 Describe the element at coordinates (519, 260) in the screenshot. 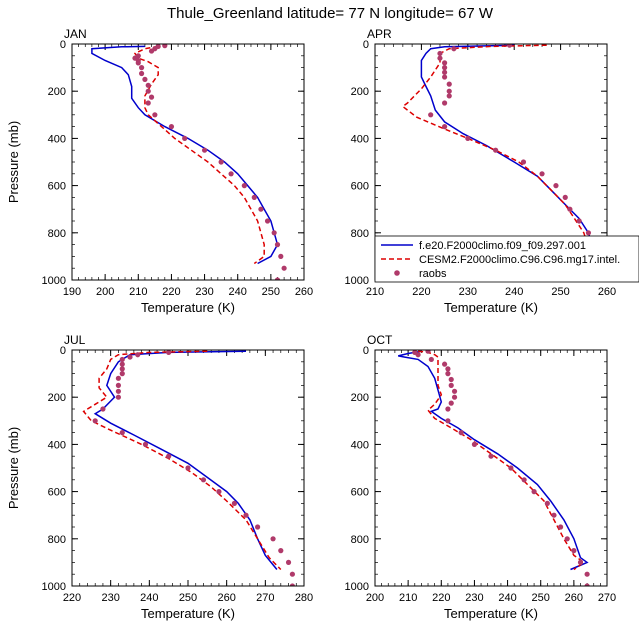

I see `legend-label: CESM2.F2000climo.C96.C96.mg17.intel.` at that location.